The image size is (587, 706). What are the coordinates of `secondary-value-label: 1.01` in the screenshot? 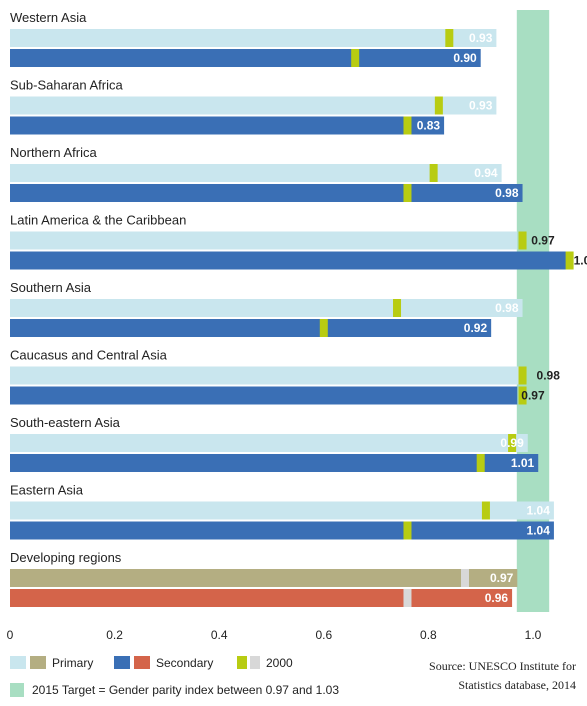 It's located at (523, 463).